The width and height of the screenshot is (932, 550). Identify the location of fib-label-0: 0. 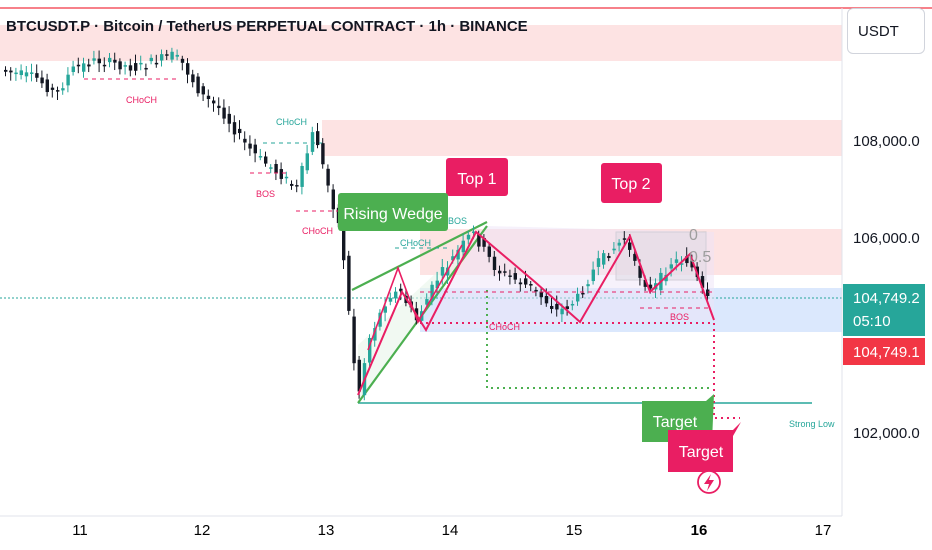
(693, 235).